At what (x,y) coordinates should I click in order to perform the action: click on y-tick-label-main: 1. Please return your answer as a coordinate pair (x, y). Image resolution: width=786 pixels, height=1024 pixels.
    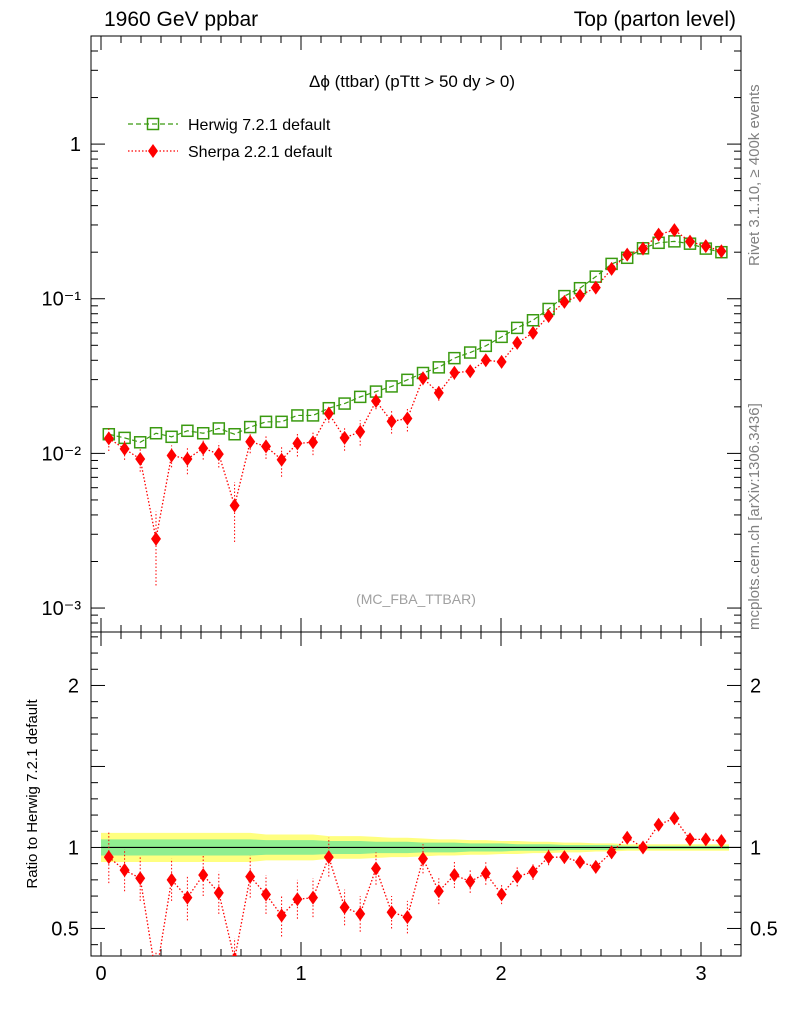
    Looking at the image, I should click on (75, 145).